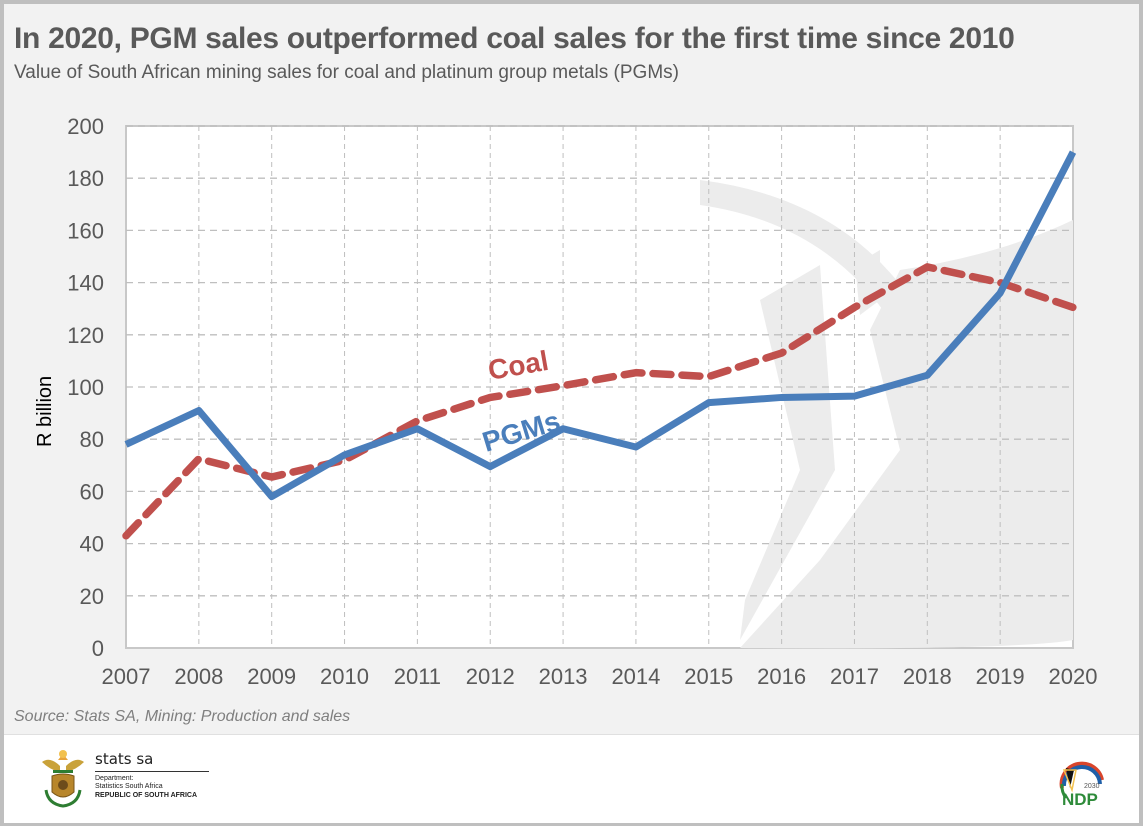 Image resolution: width=1143 pixels, height=826 pixels. Describe the element at coordinates (63, 779) in the screenshot. I see `coat-of-arms-icon` at that location.